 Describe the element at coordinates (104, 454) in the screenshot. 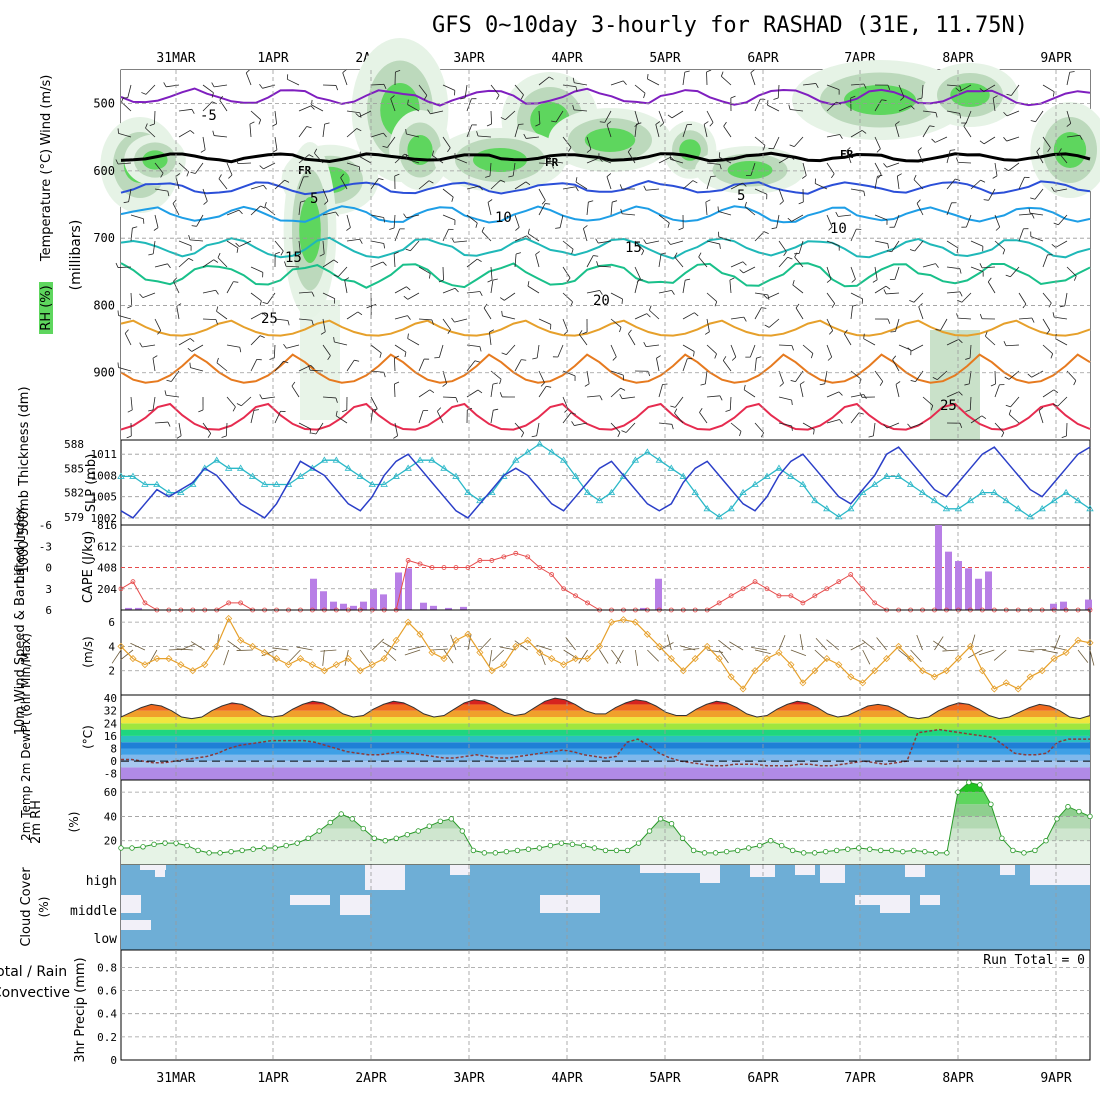

I see `slp-tick: 1011` at that location.